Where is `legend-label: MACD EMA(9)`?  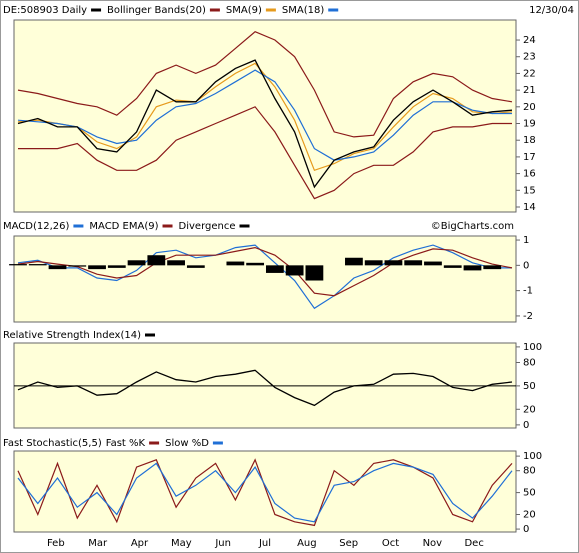 legend-label: MACD EMA(9) is located at coordinates (123, 226).